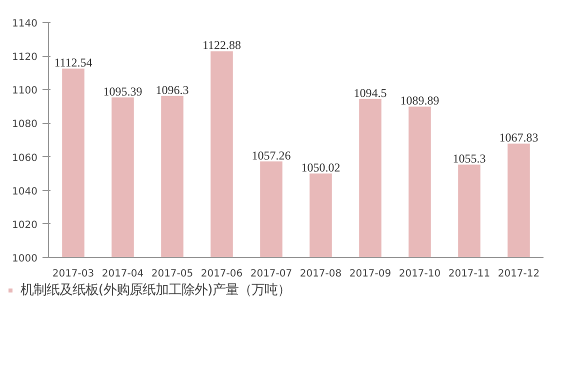  Describe the element at coordinates (25, 192) in the screenshot. I see `y-tick-label: 1040` at that location.